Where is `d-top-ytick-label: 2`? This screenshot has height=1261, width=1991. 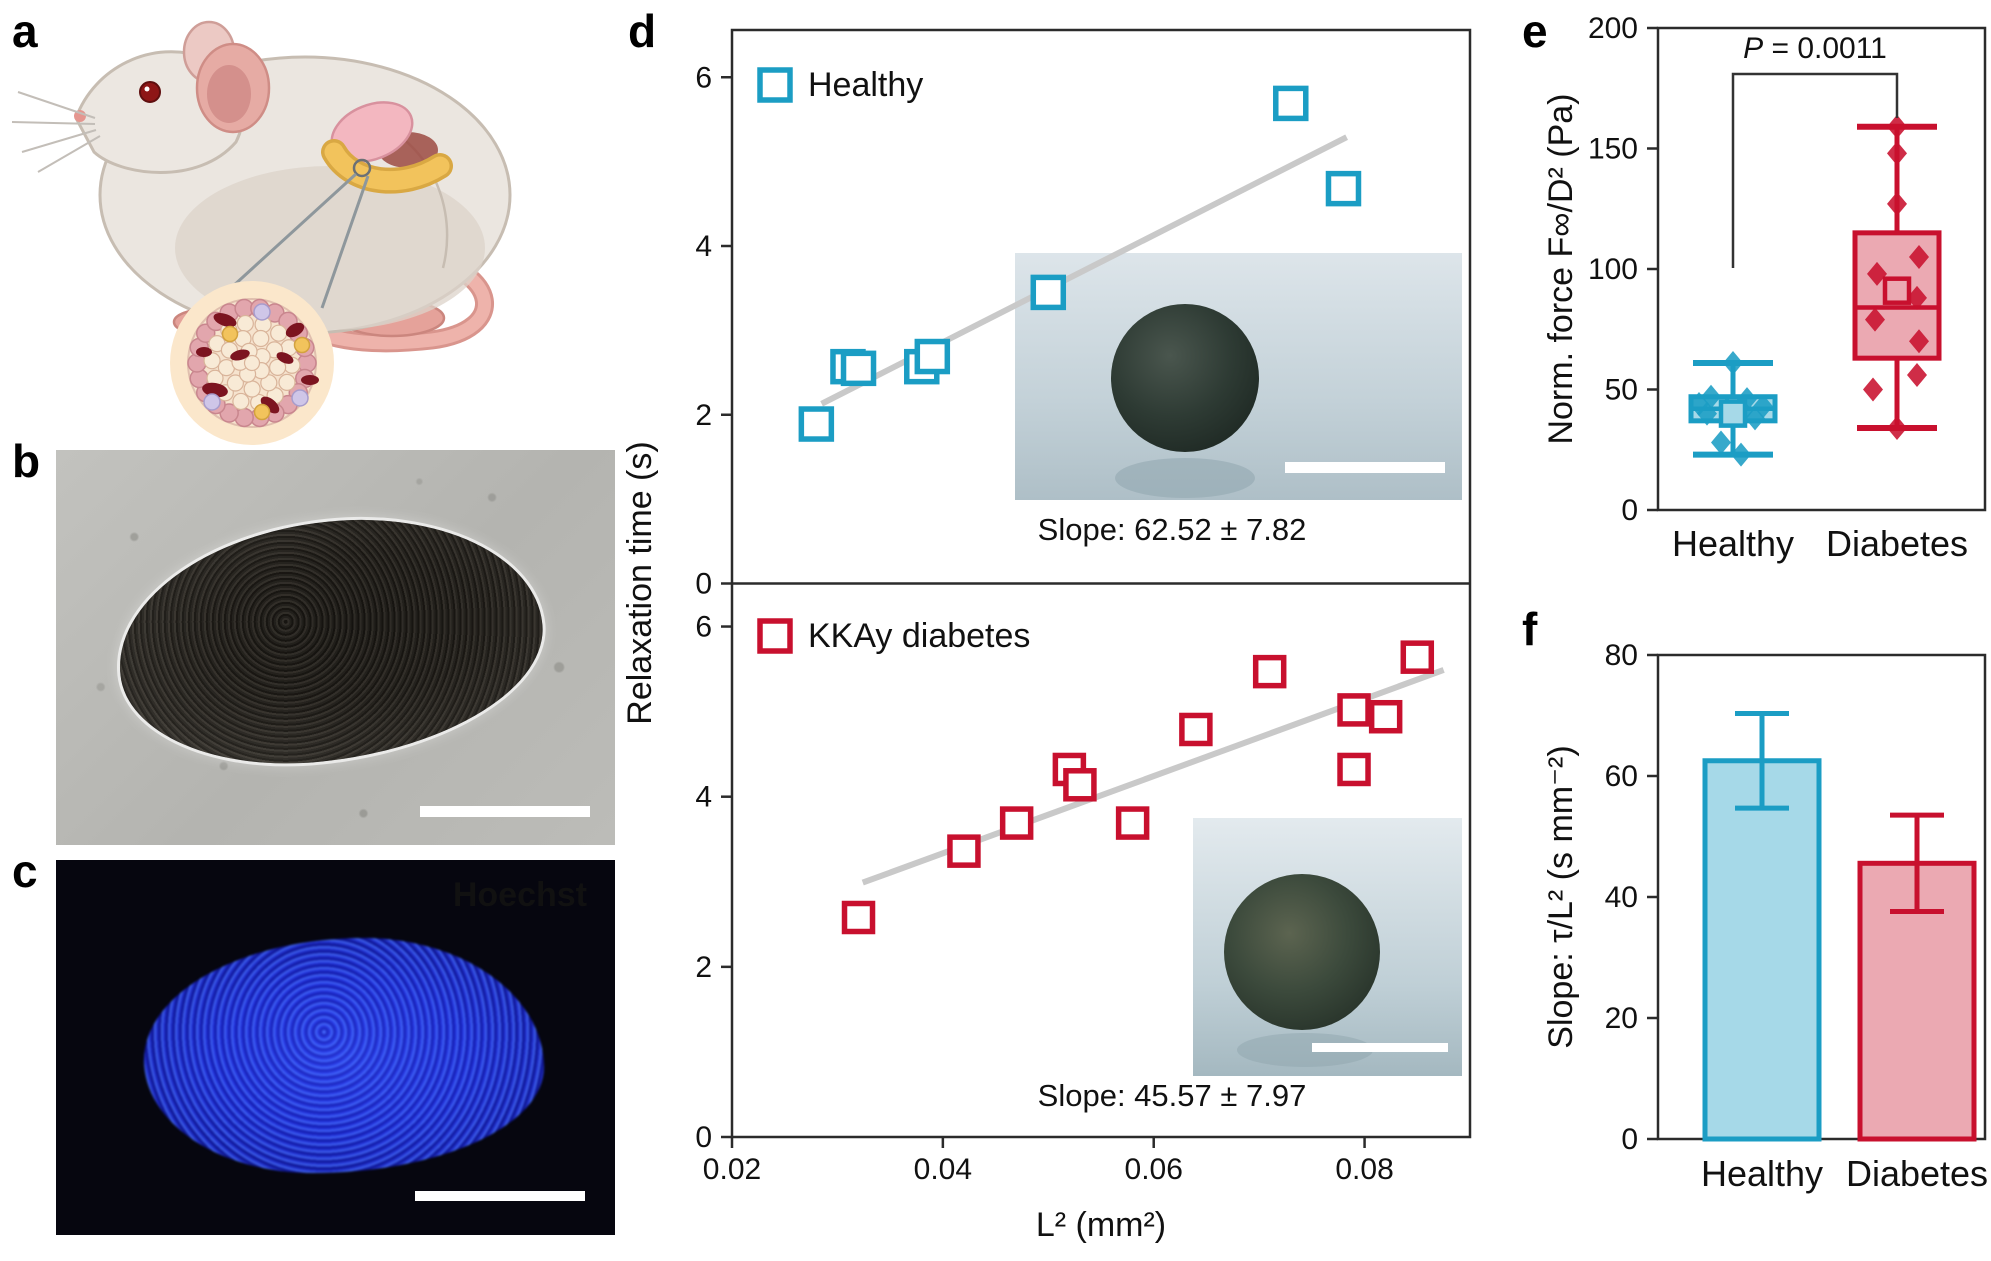 d-top-ytick-label: 2 is located at coordinates (703, 415).